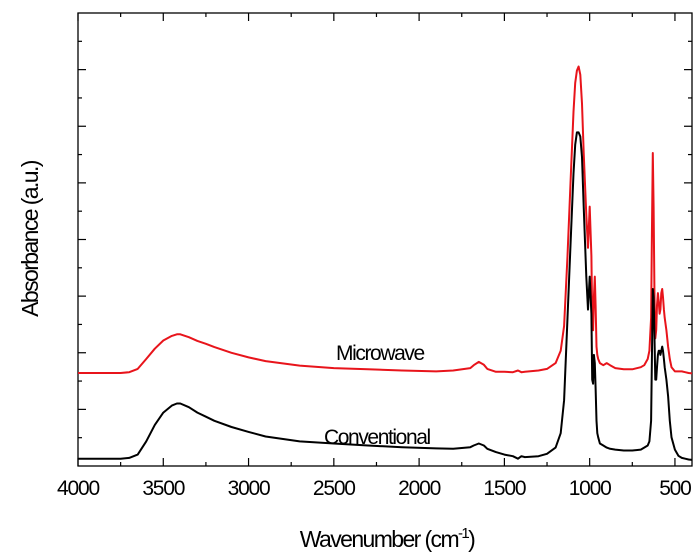 The width and height of the screenshot is (698, 556). I want to click on x-axis-title: Wavenumber (cm-1), so click(387, 538).